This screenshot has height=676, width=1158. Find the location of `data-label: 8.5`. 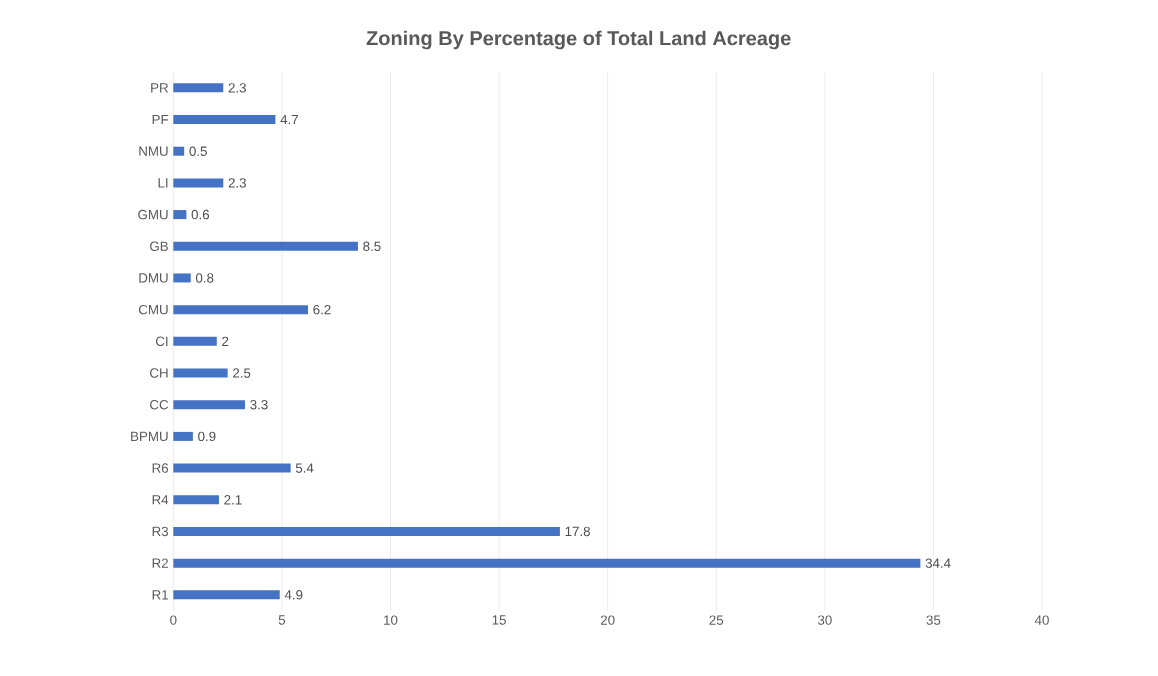

data-label: 8.5 is located at coordinates (372, 246).